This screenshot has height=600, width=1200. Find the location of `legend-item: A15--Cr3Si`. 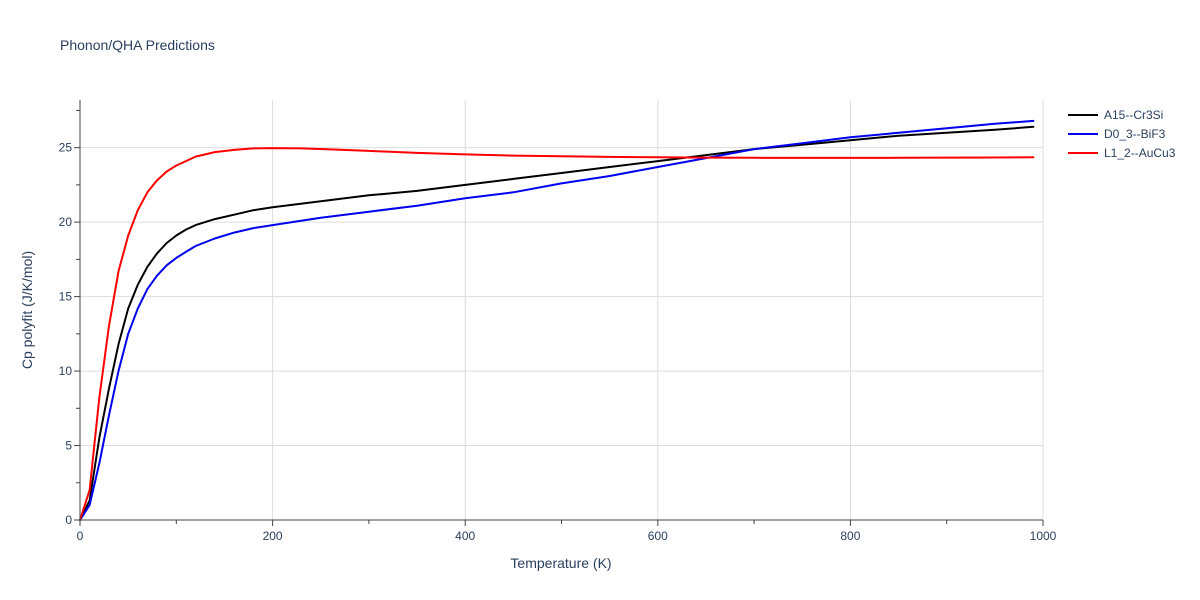

legend-item: A15--Cr3Si is located at coordinates (1115, 115).